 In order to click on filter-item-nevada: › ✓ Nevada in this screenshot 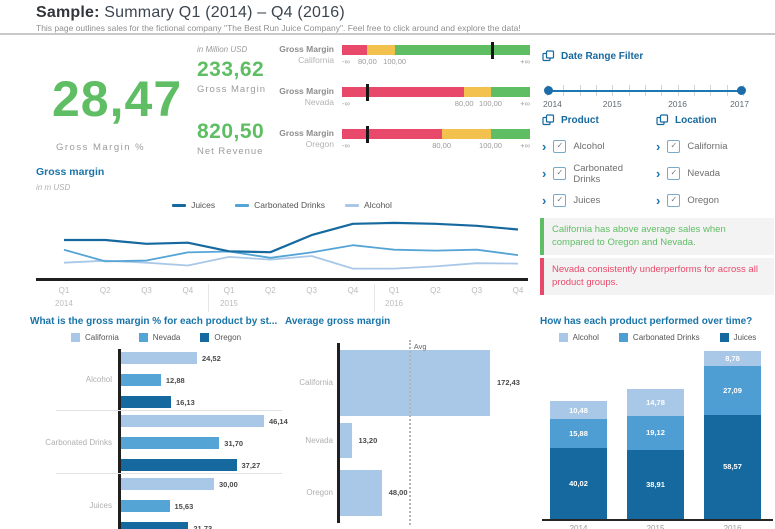, I will do `click(714, 173)`.